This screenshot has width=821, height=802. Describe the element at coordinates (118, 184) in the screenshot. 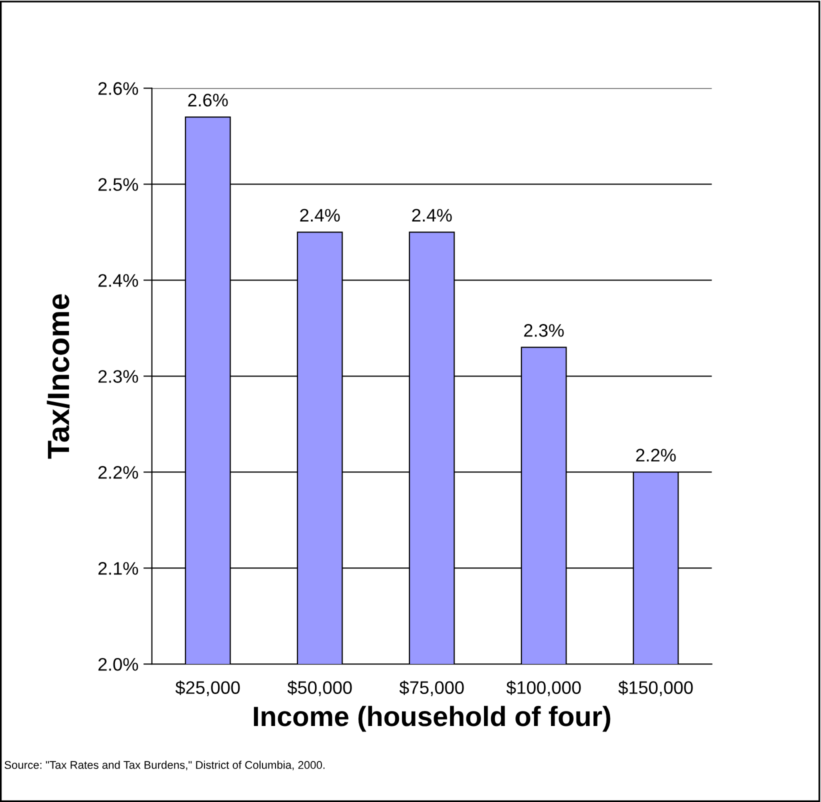

I see `y-tick-label: 2.5%` at that location.